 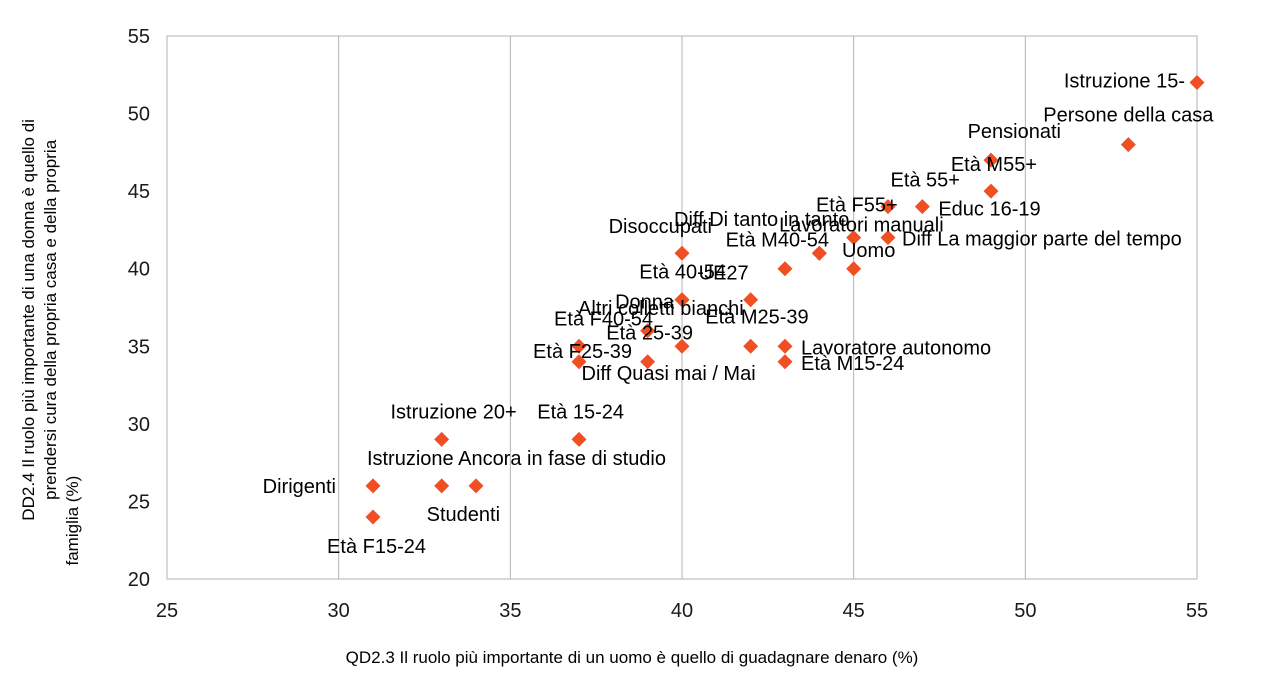 What do you see at coordinates (852, 364) in the screenshot?
I see `data-point-label: Età M15-24` at bounding box center [852, 364].